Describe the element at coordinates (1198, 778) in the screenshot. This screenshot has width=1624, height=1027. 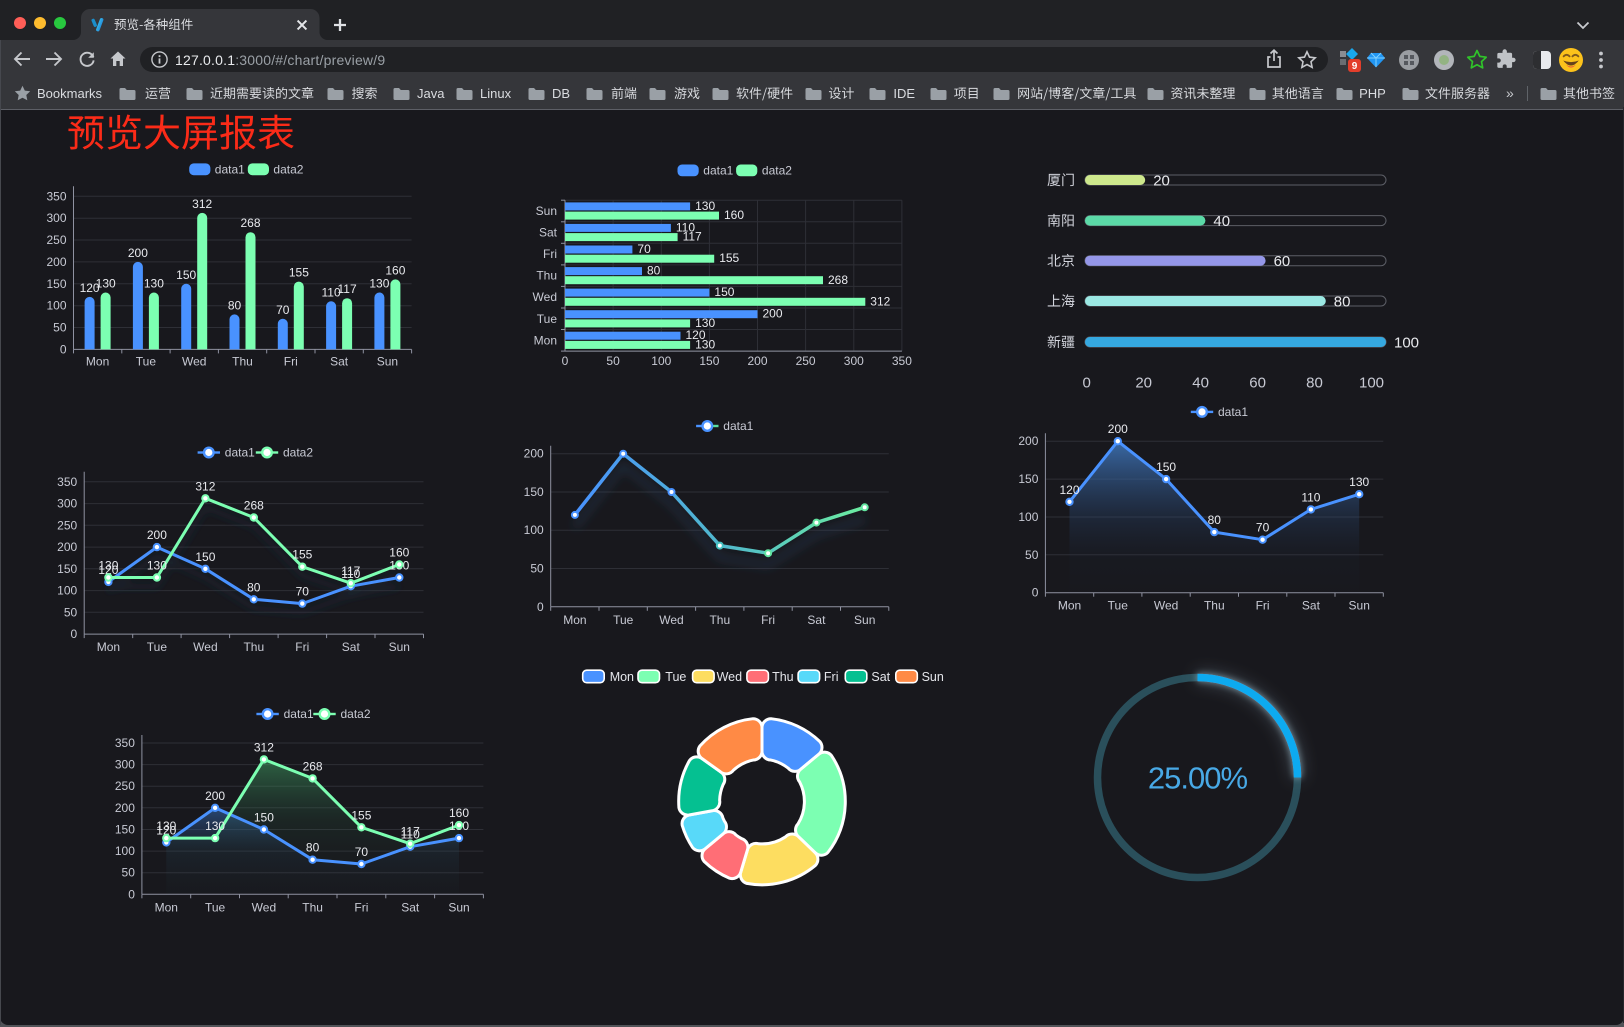
I see `svg-text: 25.00%` at that location.